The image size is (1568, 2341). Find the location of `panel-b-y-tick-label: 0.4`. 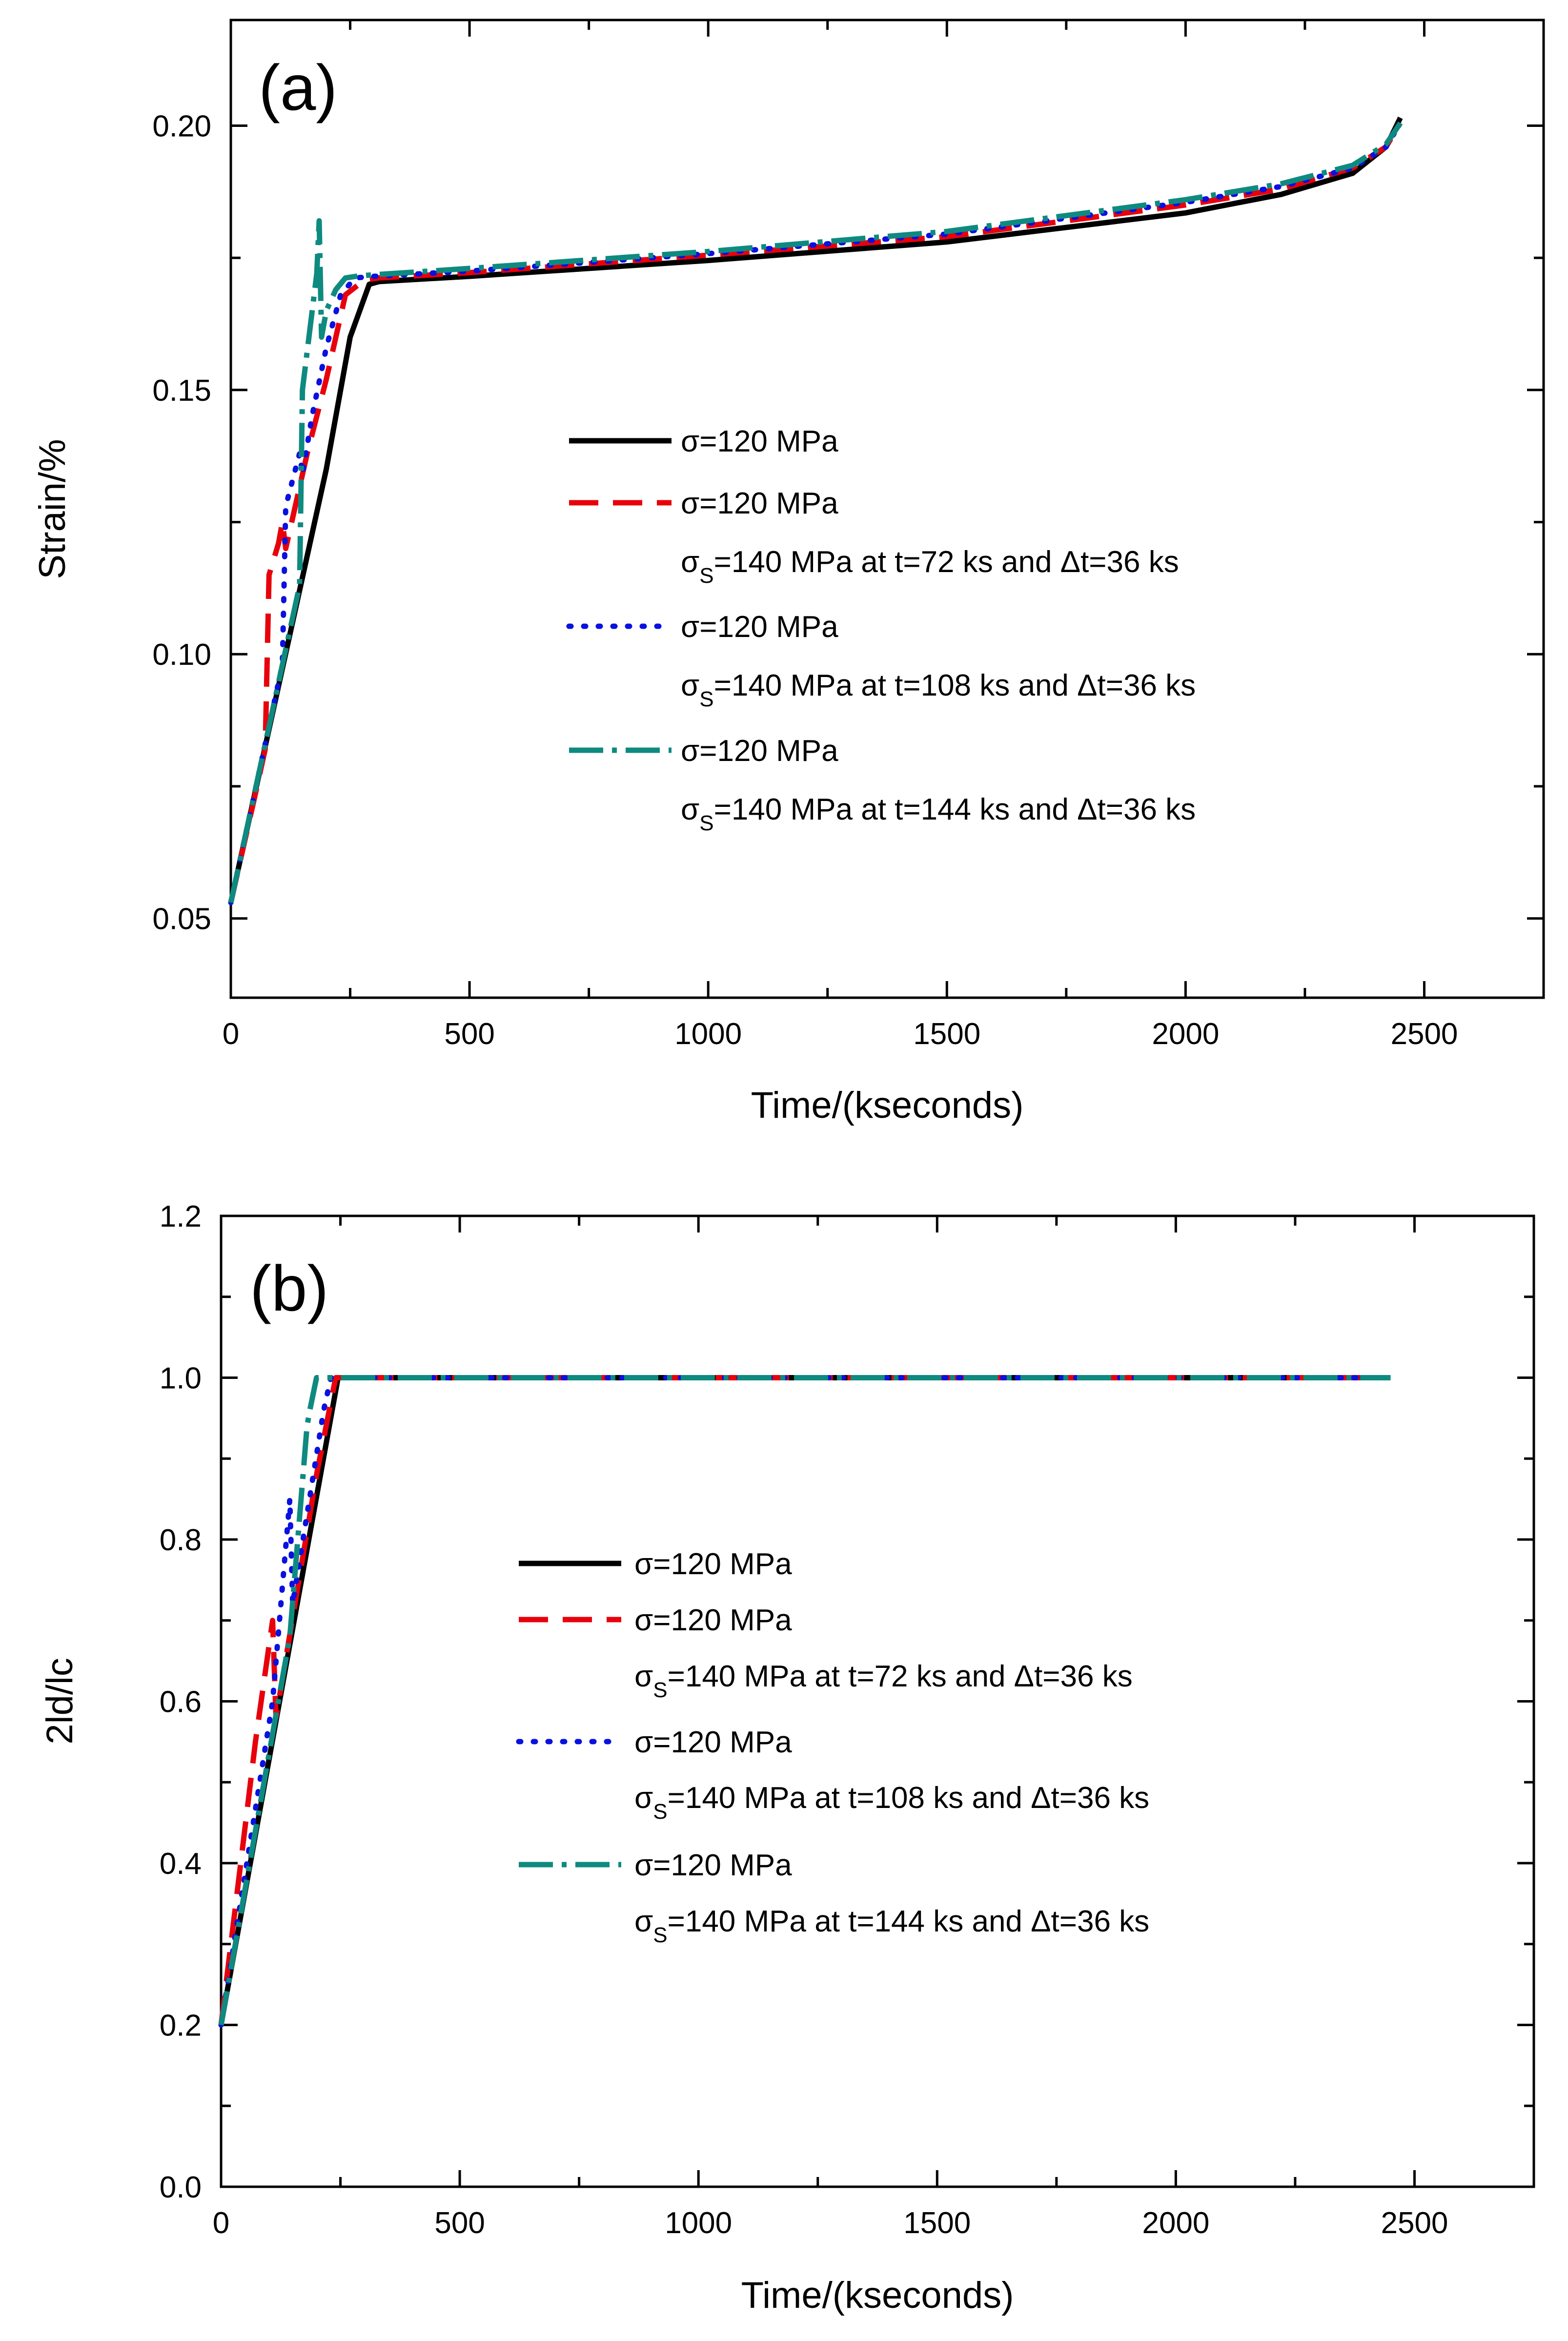

panel-b-y-tick-label: 0.4 is located at coordinates (181, 1864).